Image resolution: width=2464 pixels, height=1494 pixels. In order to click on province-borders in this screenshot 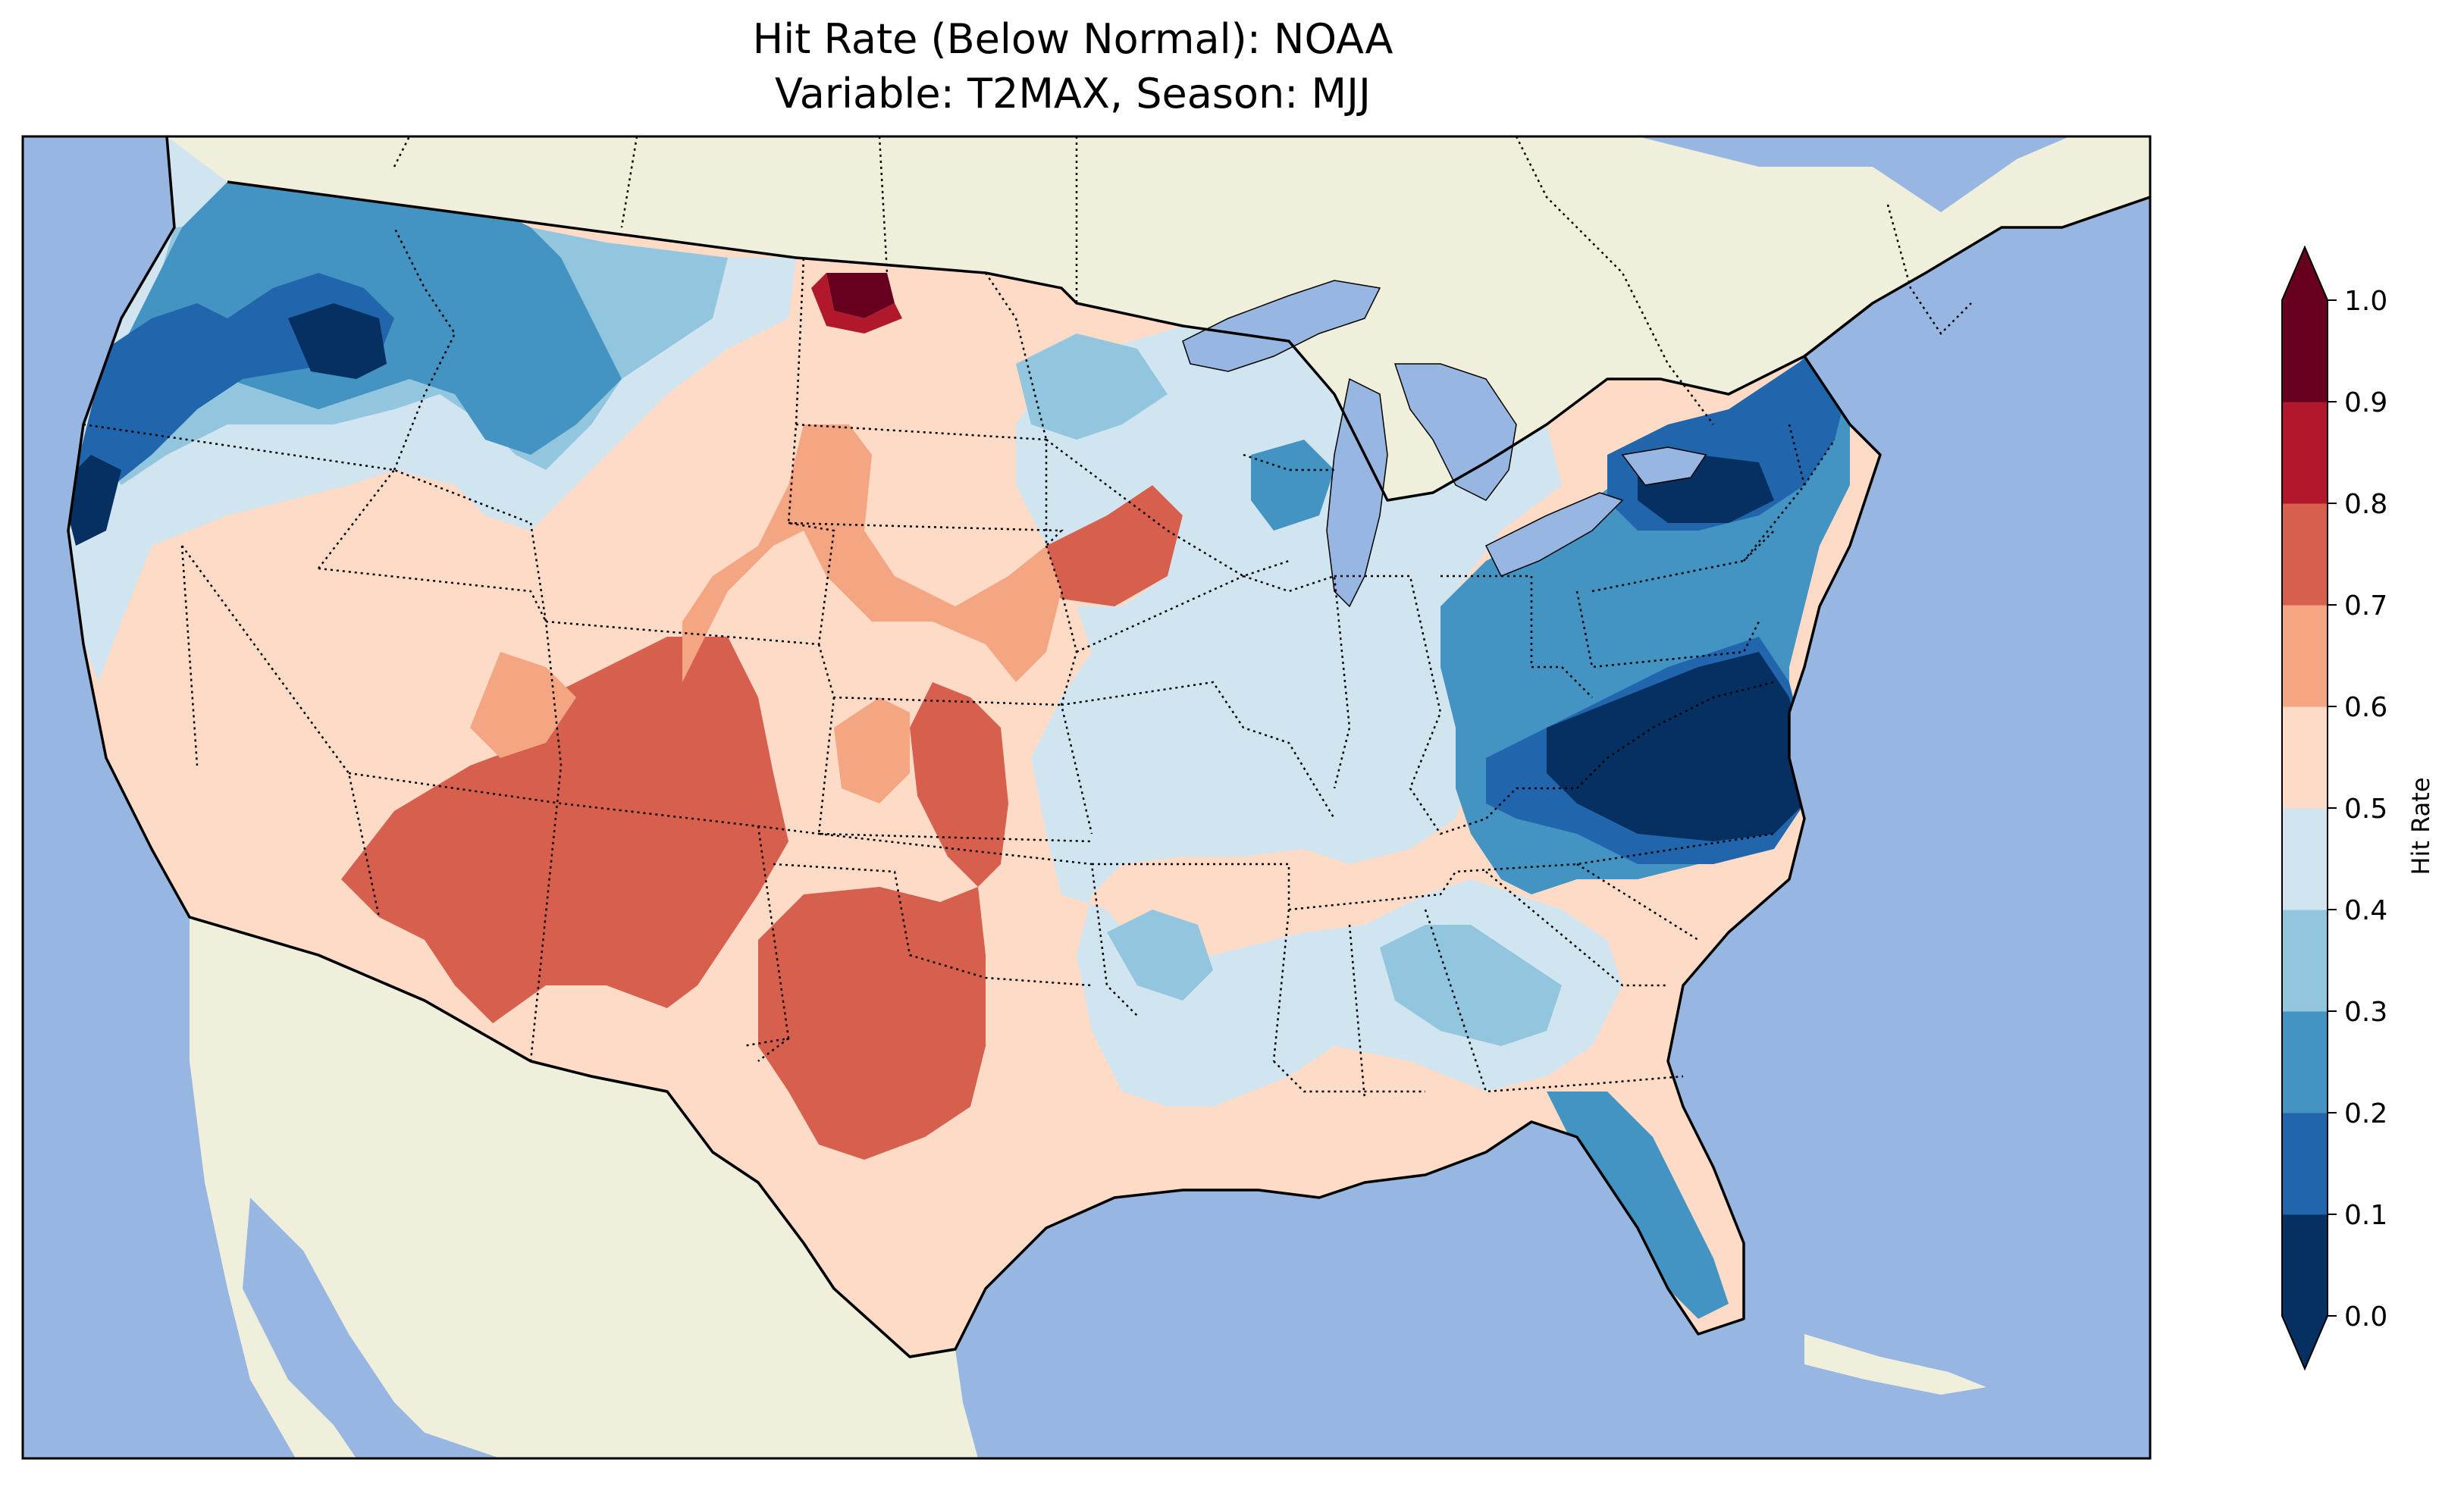, I will do `click(1183, 280)`.